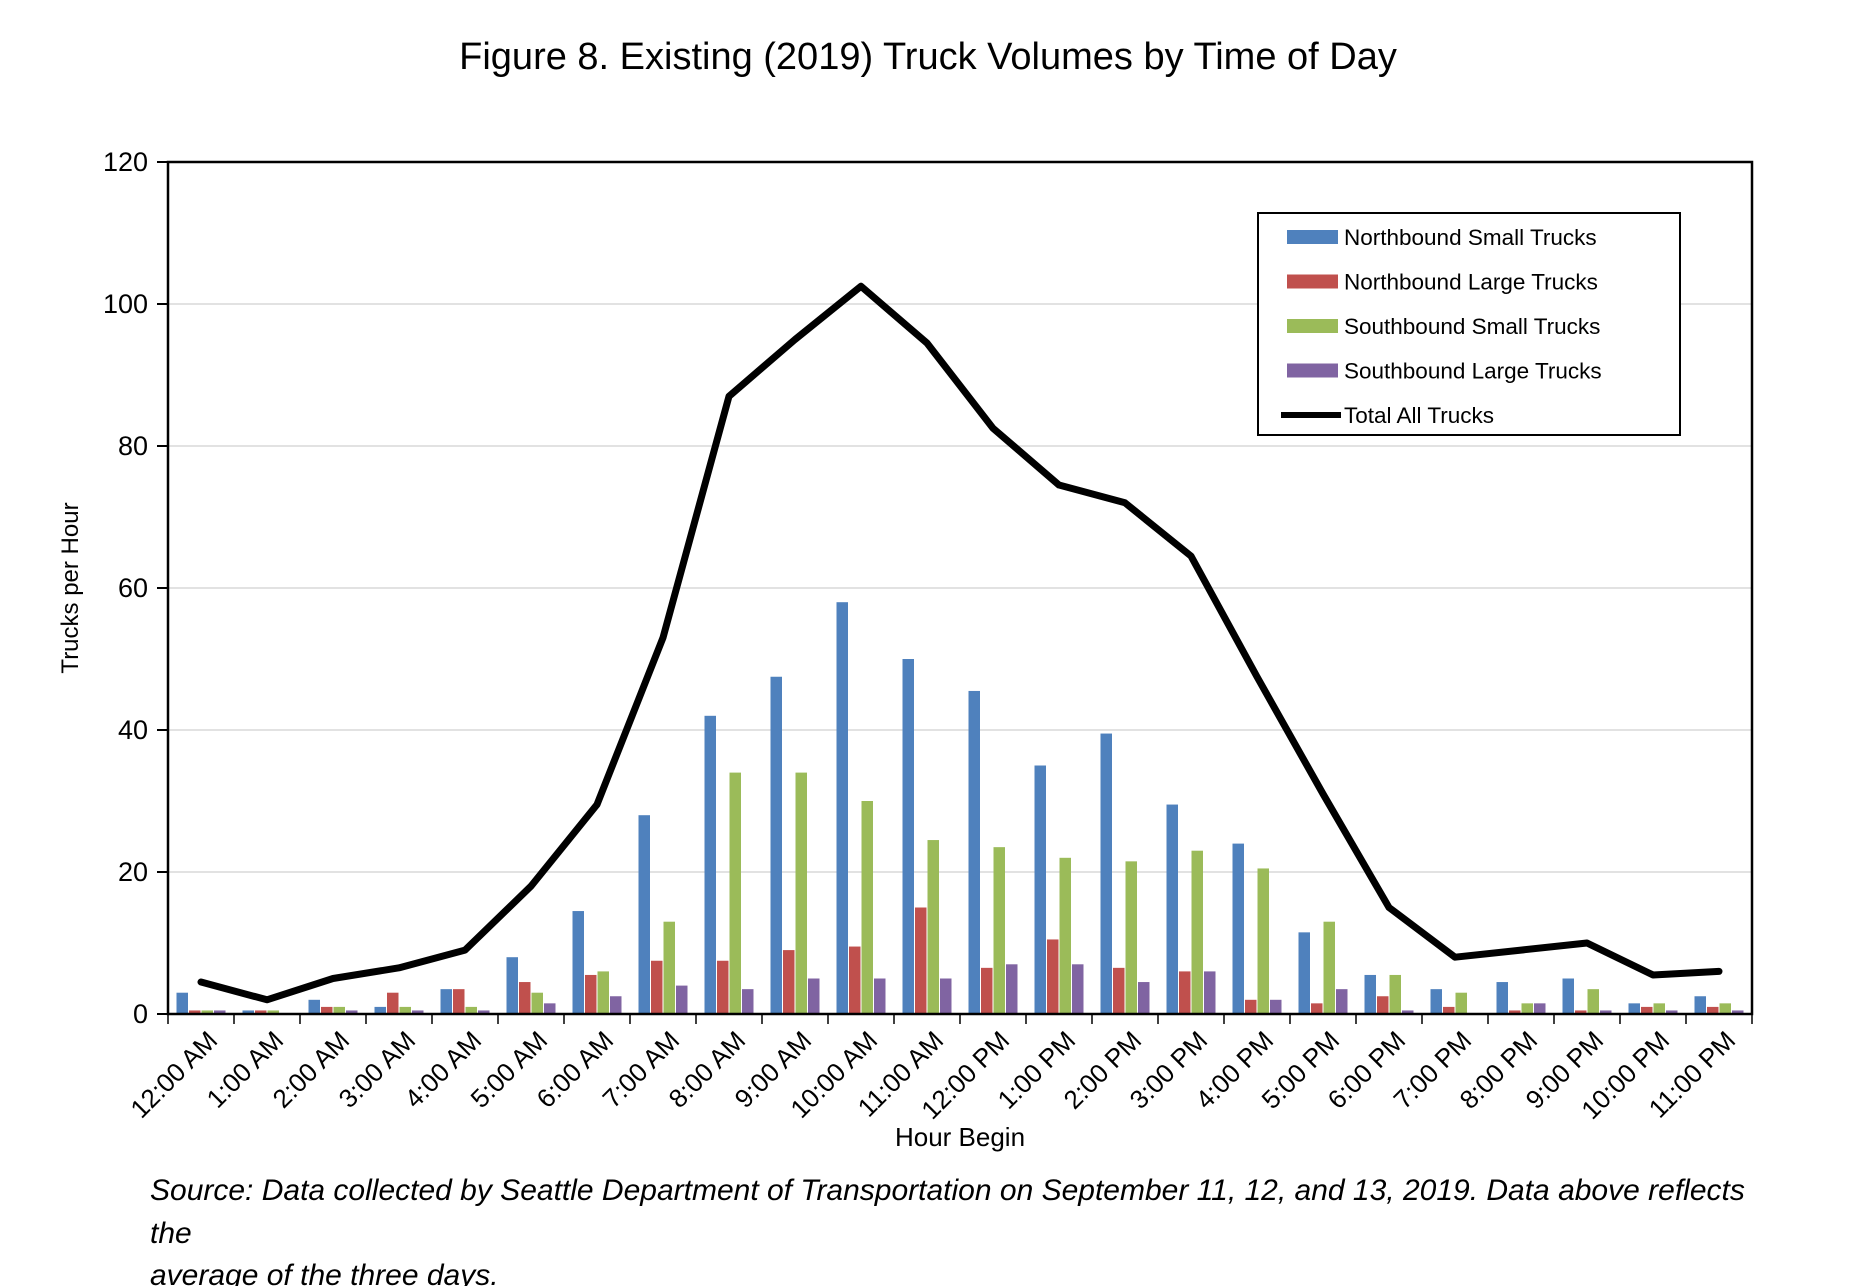 The height and width of the screenshot is (1286, 1856). What do you see at coordinates (133, 446) in the screenshot?
I see `y-tick-label: 80` at bounding box center [133, 446].